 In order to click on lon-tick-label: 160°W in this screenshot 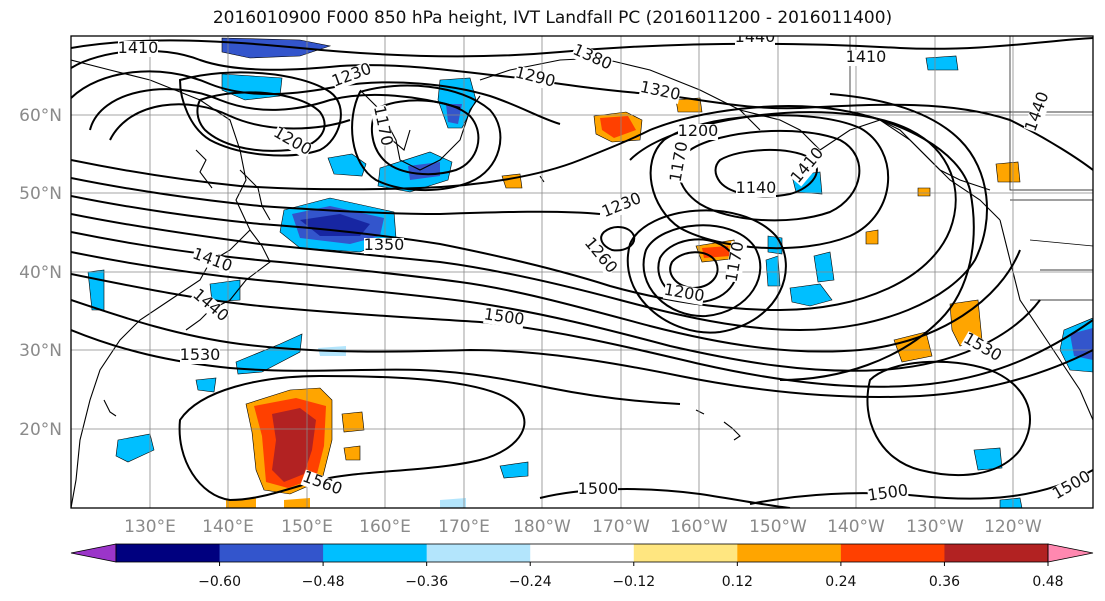, I will do `click(699, 527)`.